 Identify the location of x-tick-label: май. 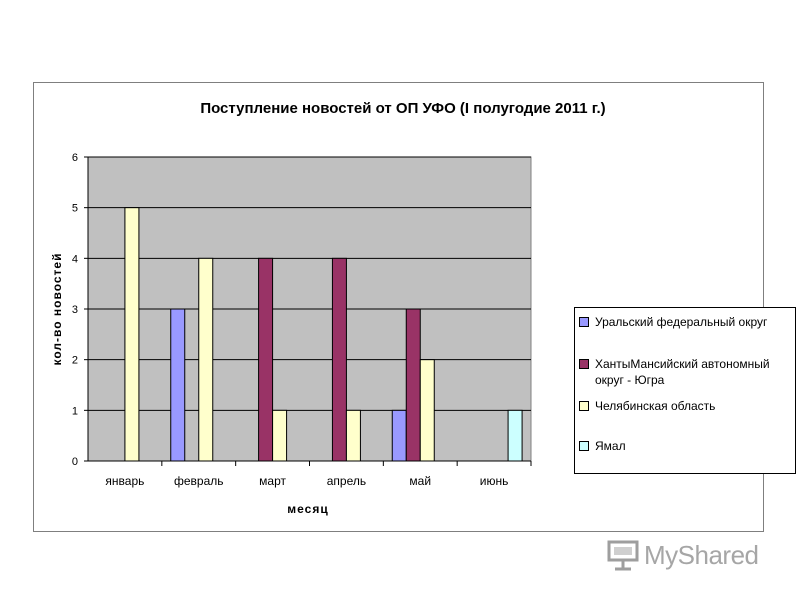
(420, 481).